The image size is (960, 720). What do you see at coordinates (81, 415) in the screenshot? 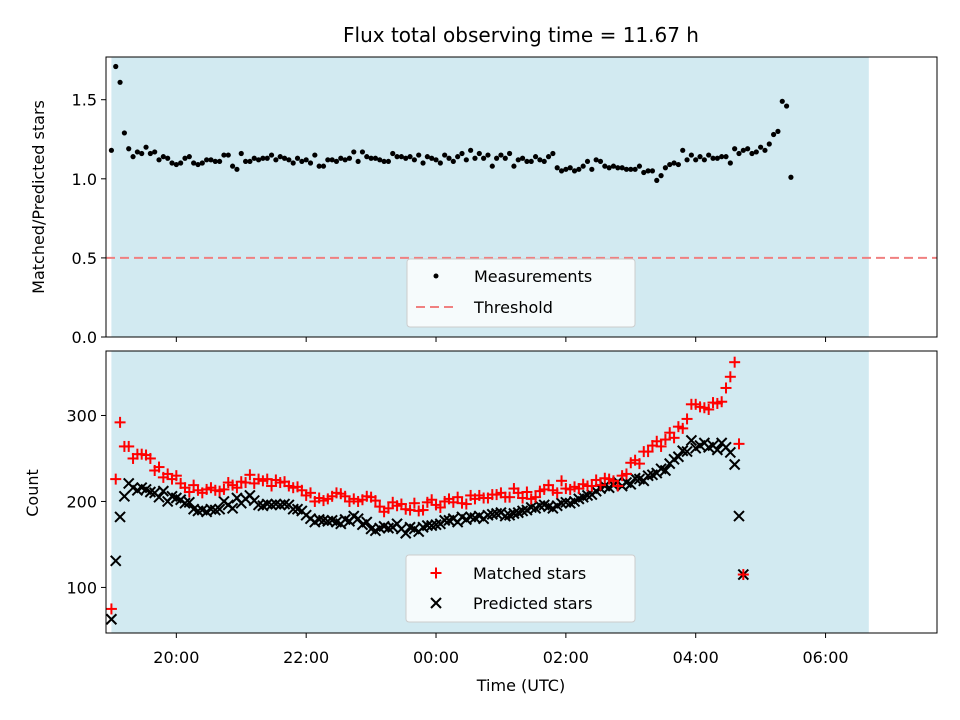
I see `count-y-tick-label: 300` at bounding box center [81, 415].